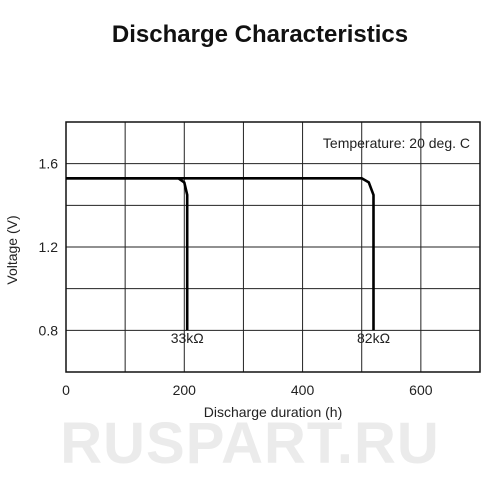  What do you see at coordinates (303, 390) in the screenshot?
I see `x-tick-label: 400` at bounding box center [303, 390].